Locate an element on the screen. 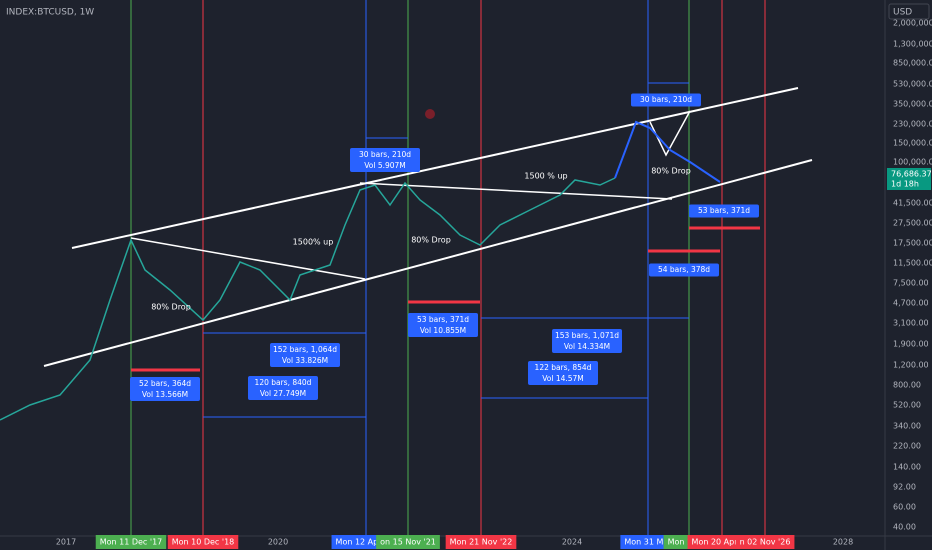 This screenshot has height=550, width=932. price-label: 1,300,000.00 is located at coordinates (912, 44).